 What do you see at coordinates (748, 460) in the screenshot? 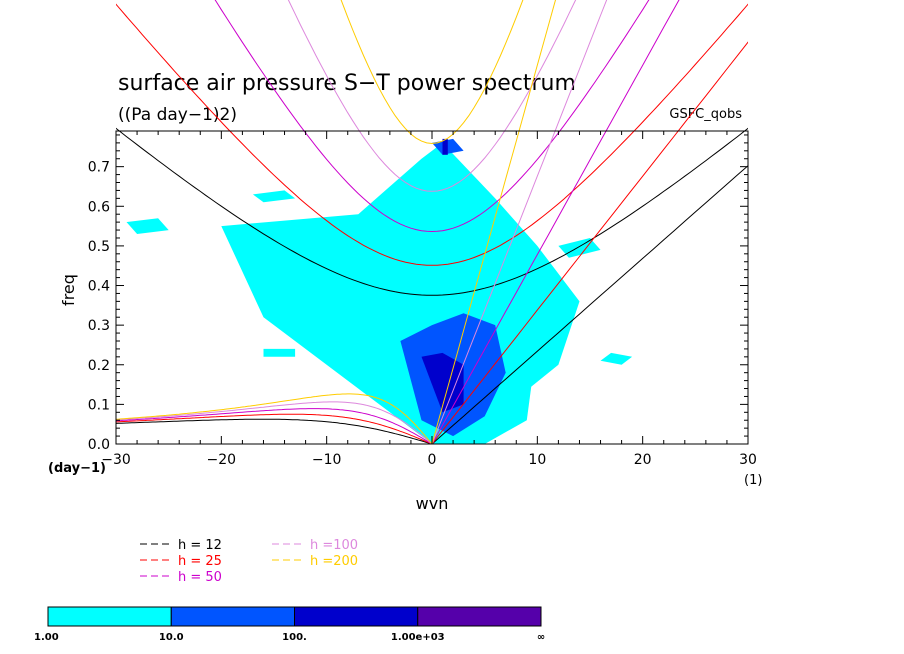
I see `x-tick-label: 30` at bounding box center [748, 460].